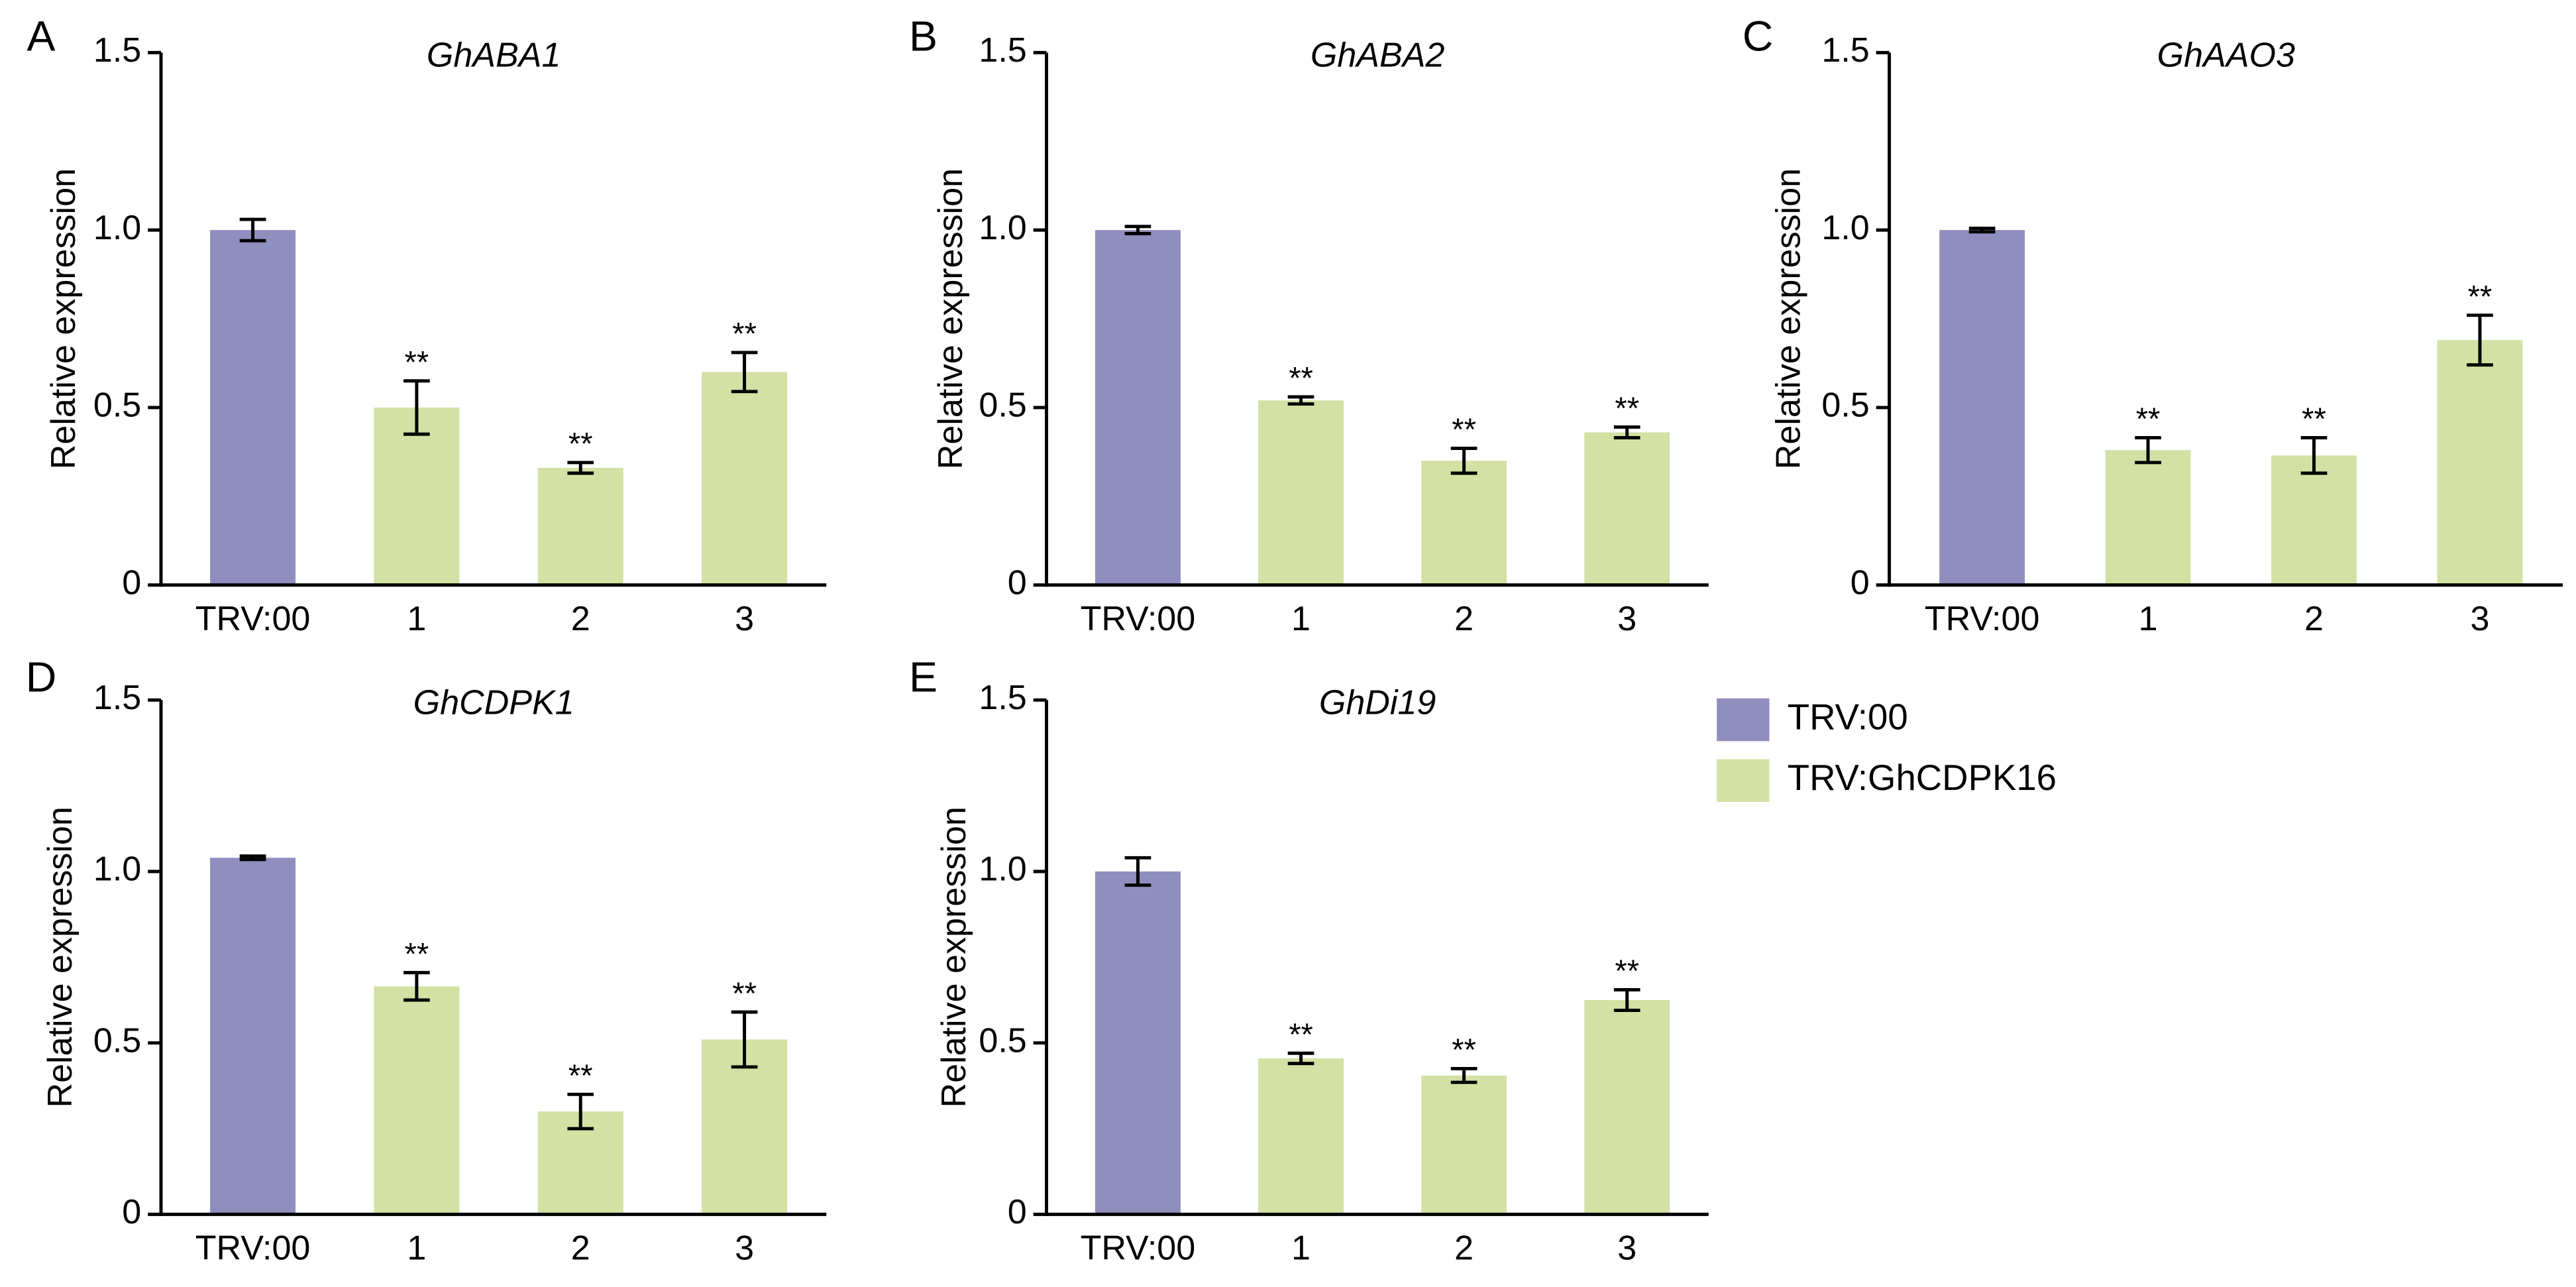 The width and height of the screenshot is (2576, 1287). What do you see at coordinates (924, 36) in the screenshot?
I see `panel-label: B` at bounding box center [924, 36].